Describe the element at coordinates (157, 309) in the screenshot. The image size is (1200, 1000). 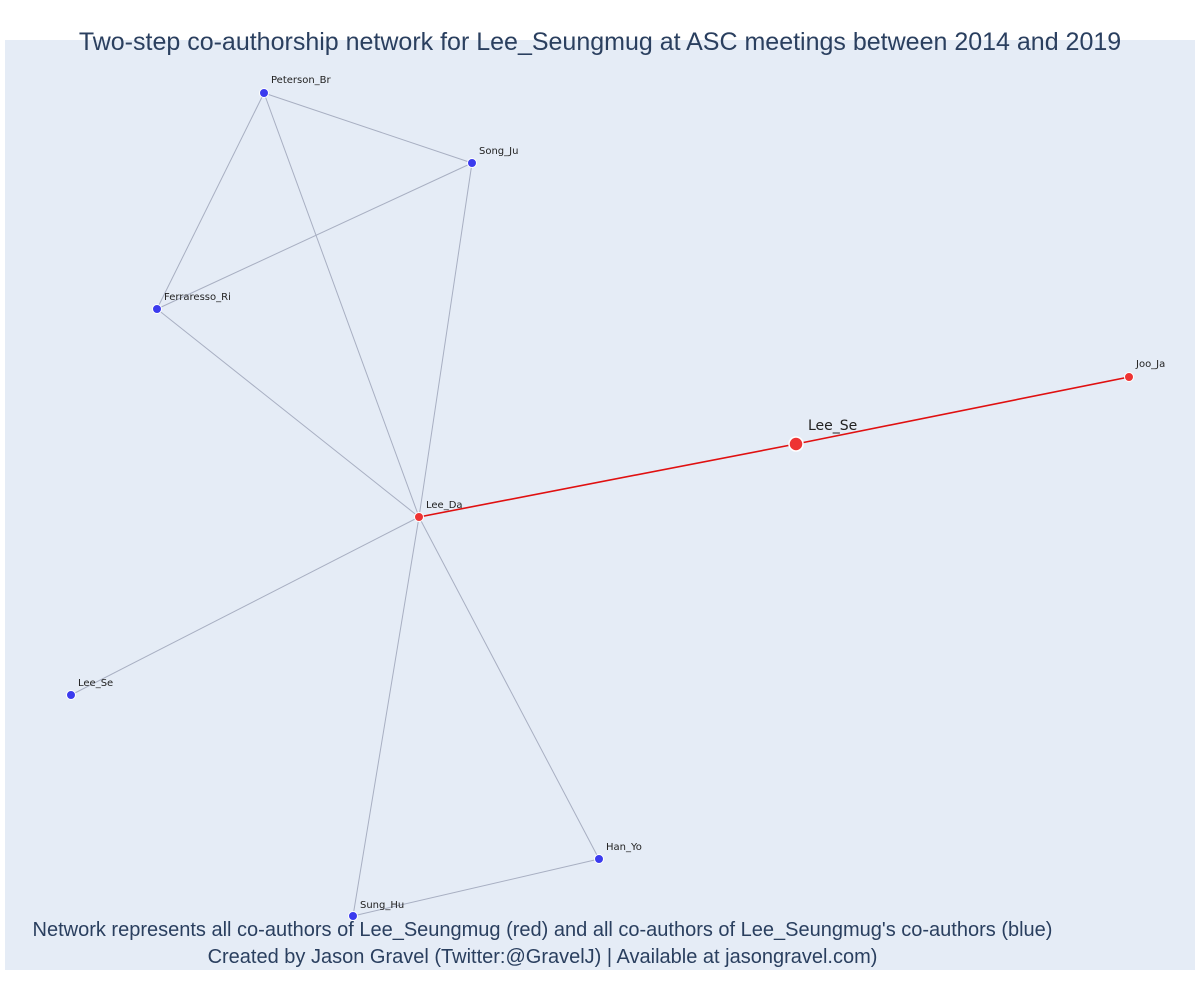
I see `node-ferraresso_ri` at that location.